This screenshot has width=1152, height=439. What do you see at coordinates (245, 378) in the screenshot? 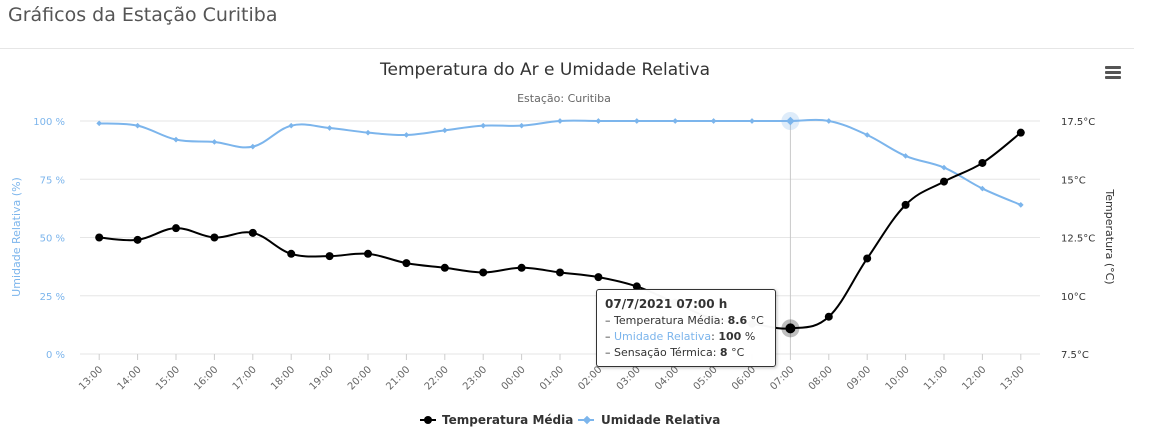
I see `x-tick-label: 17:00` at bounding box center [245, 378].